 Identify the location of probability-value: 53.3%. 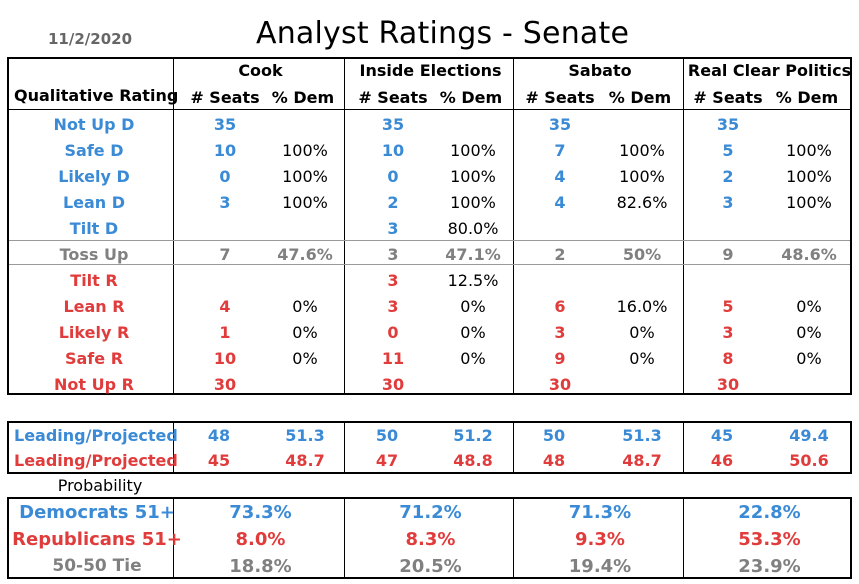
(769, 539).